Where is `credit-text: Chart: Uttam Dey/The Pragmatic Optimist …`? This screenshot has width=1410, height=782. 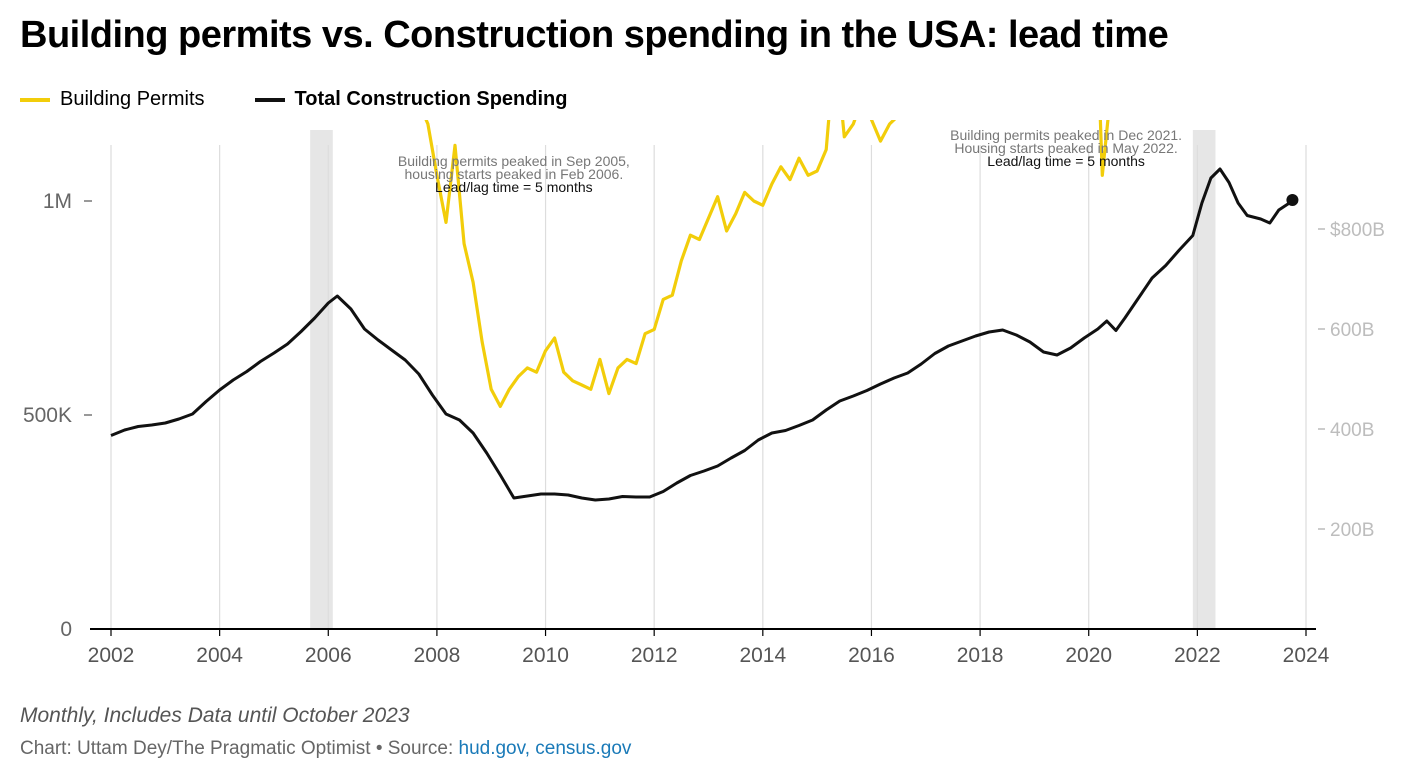 credit-text: Chart: Uttam Dey/The Pragmatic Optimist … is located at coordinates (237, 748).